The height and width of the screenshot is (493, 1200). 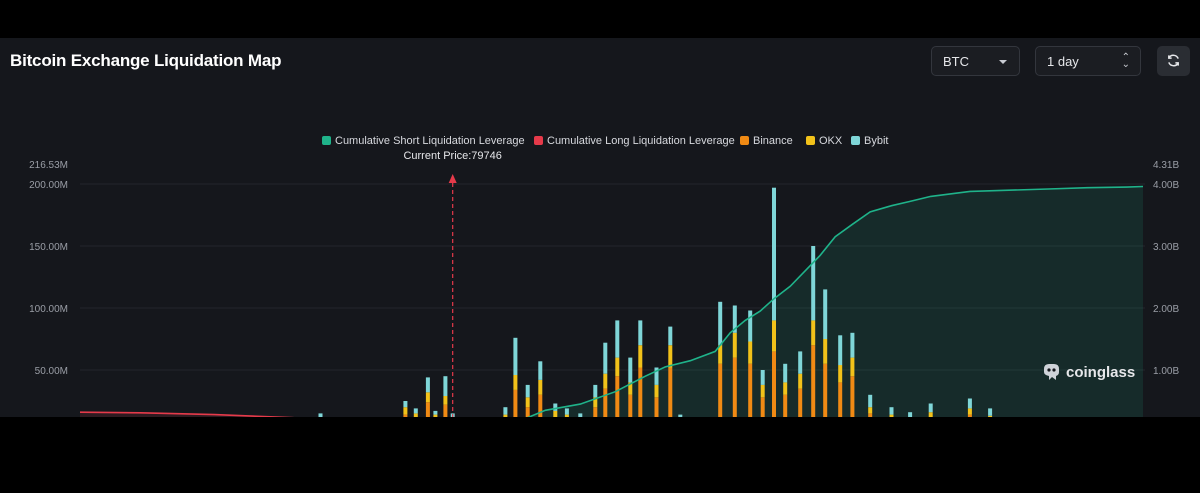 What do you see at coordinates (1125, 61) in the screenshot?
I see `up-down-icon: ⌃ ⌄` at bounding box center [1125, 61].